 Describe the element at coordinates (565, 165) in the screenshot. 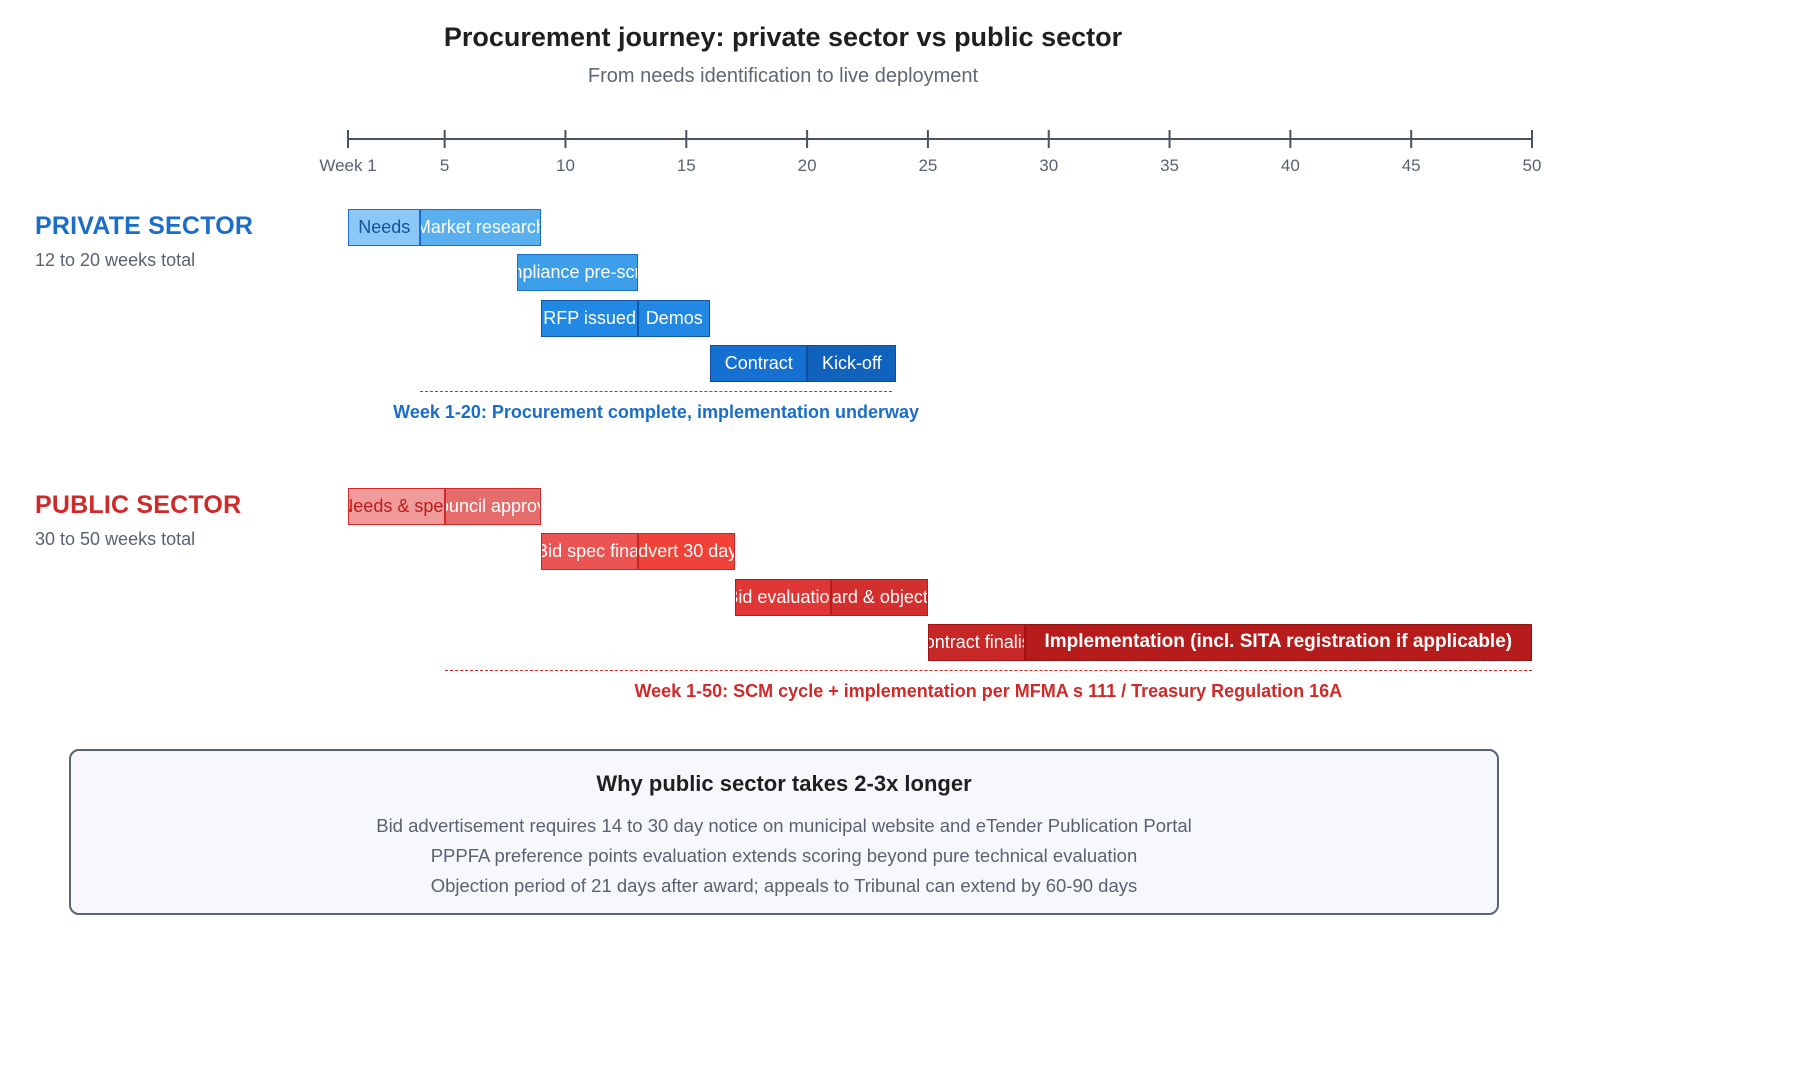

I see `axis-tick-label: 10` at that location.